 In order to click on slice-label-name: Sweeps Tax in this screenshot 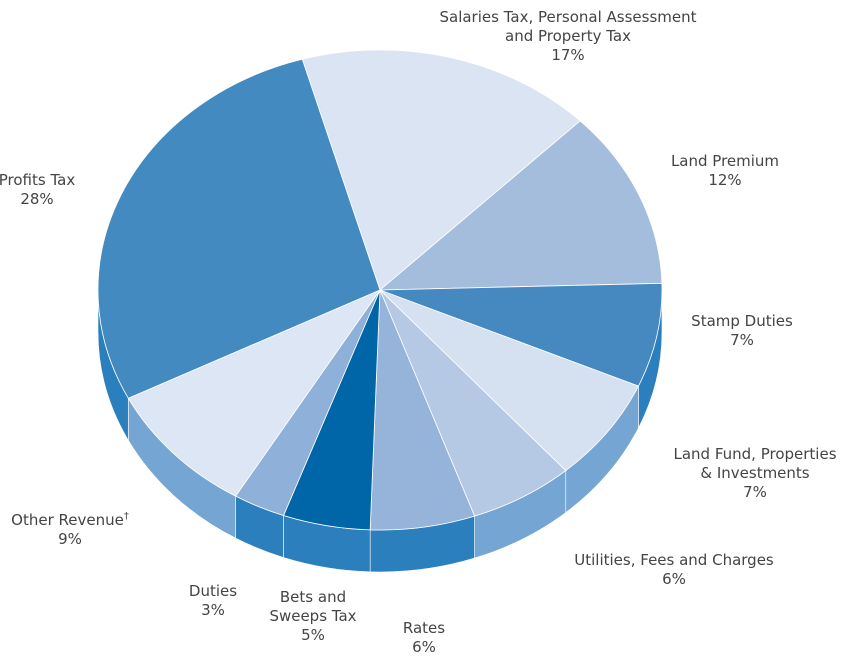, I will do `click(312, 616)`.